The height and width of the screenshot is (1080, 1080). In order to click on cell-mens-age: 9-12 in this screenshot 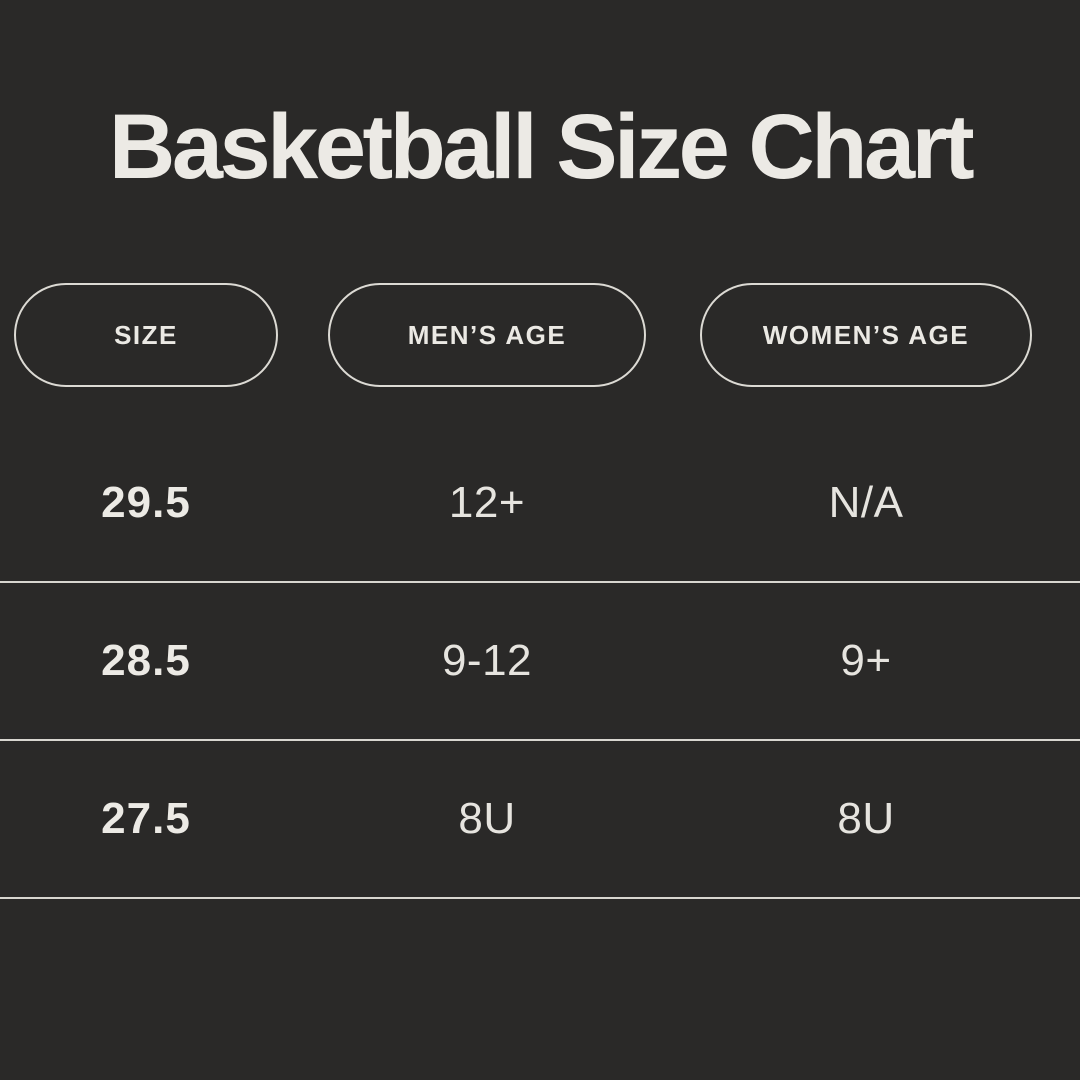, I will do `click(487, 660)`.